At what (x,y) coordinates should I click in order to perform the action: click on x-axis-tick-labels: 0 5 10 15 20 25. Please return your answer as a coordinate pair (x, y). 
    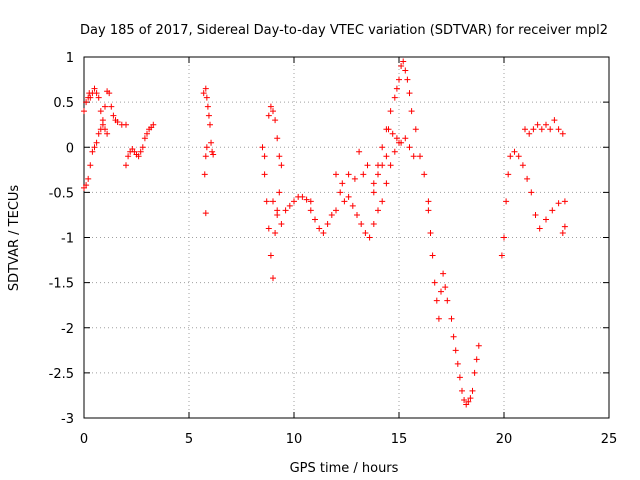
    Looking at the image, I should click on (348, 439).